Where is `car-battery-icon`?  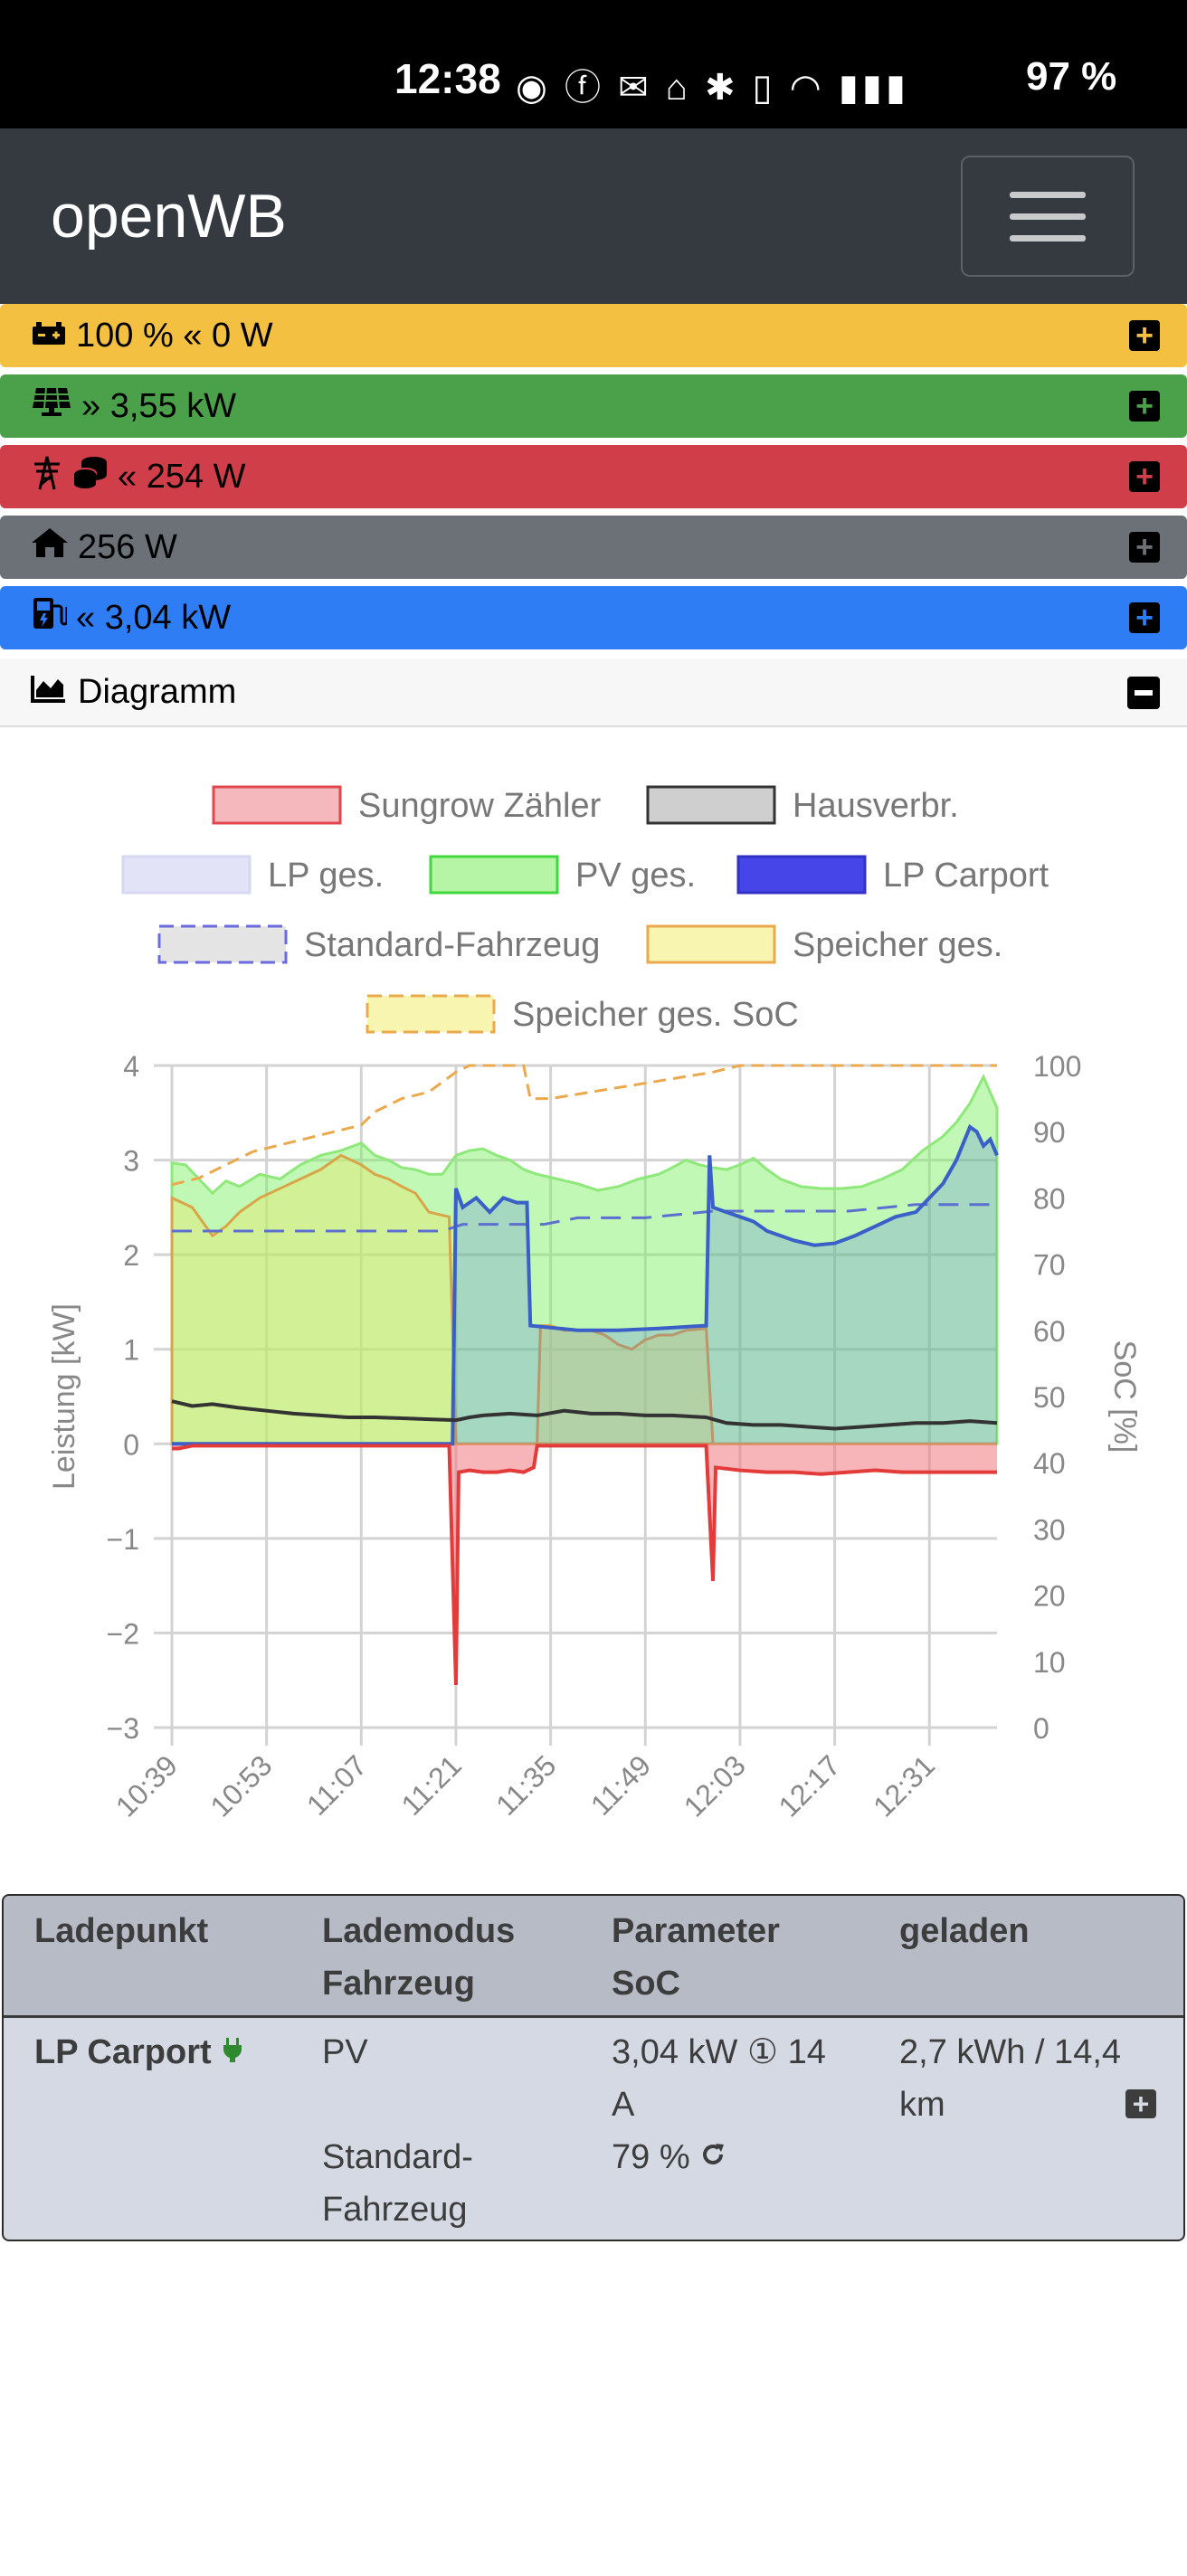
car-battery-icon is located at coordinates (49, 336).